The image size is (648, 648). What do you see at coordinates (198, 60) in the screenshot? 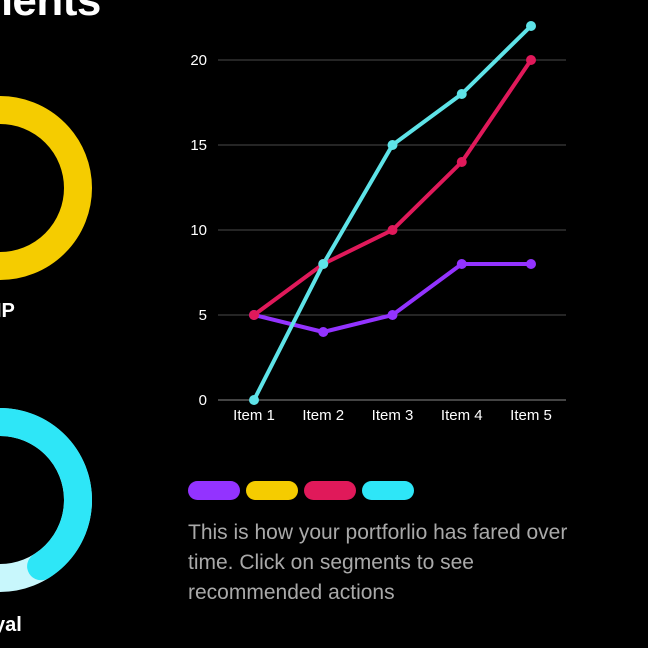
I see `y-tick-label: 20` at bounding box center [198, 60].